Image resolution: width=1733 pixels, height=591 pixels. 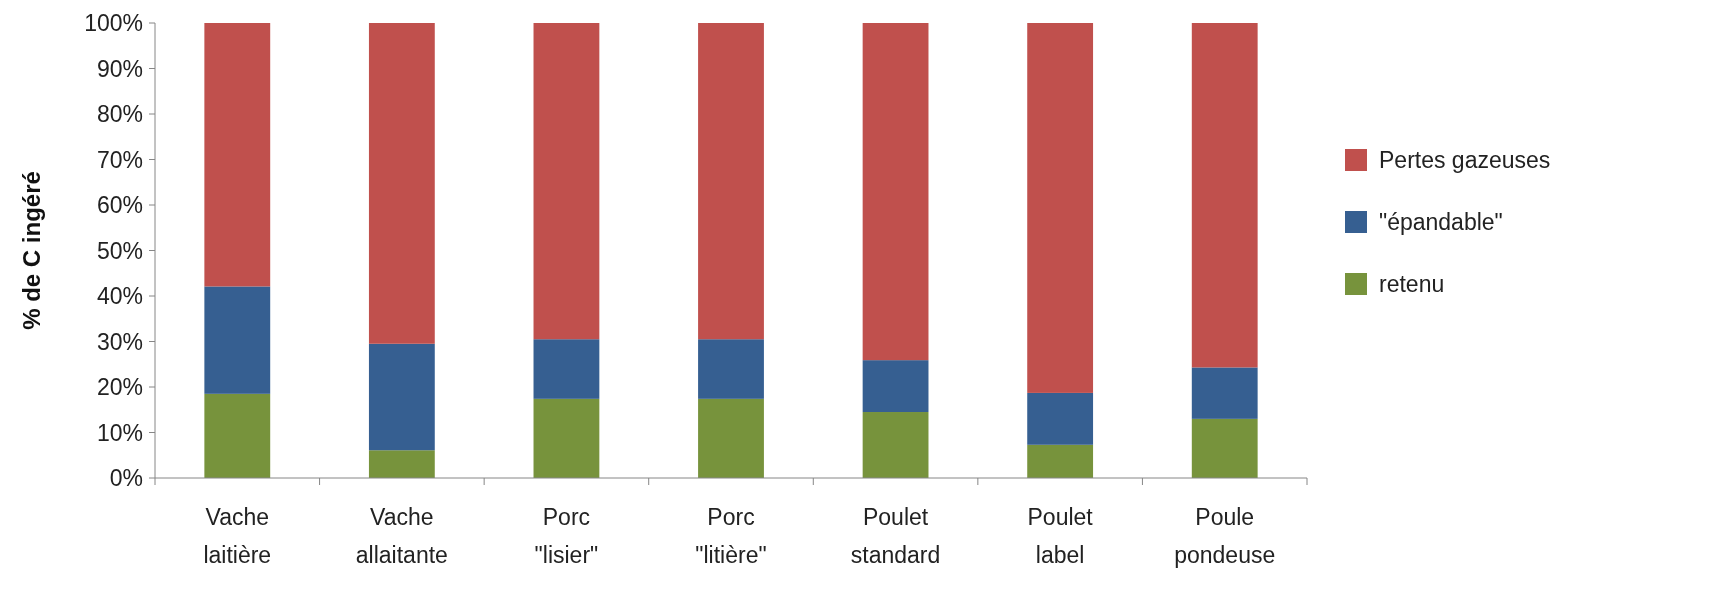 What do you see at coordinates (126, 478) in the screenshot?
I see `y-tick-label: 0%` at bounding box center [126, 478].